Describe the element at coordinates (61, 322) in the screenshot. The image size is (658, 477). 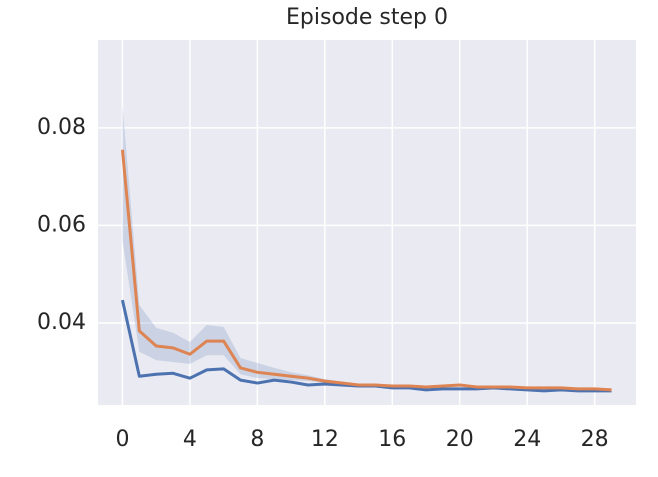
I see `y-tick-label: 0.04` at that location.